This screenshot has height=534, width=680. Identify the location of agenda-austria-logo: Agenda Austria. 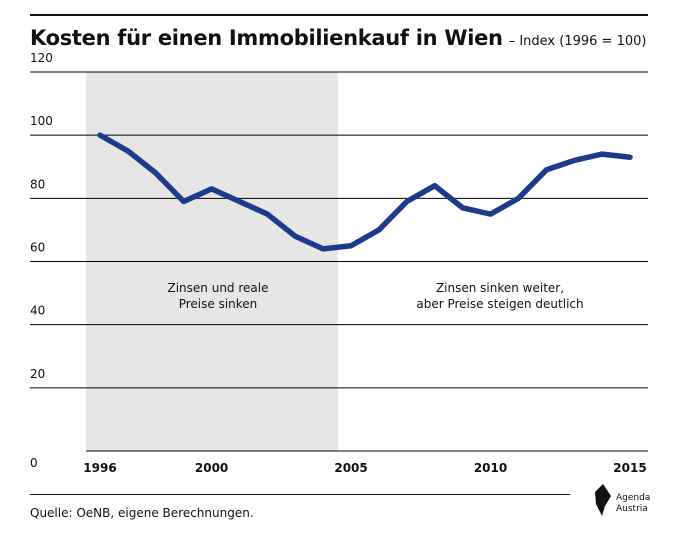
(622, 500).